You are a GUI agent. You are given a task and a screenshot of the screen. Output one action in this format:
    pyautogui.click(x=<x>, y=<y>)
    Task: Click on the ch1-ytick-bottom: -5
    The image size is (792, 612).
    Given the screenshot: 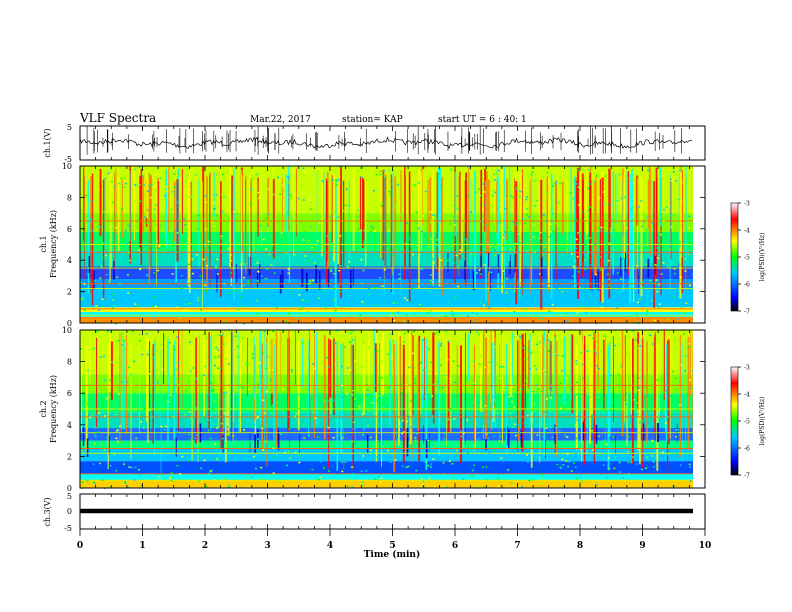 What is the action you would take?
    pyautogui.click(x=68, y=159)
    